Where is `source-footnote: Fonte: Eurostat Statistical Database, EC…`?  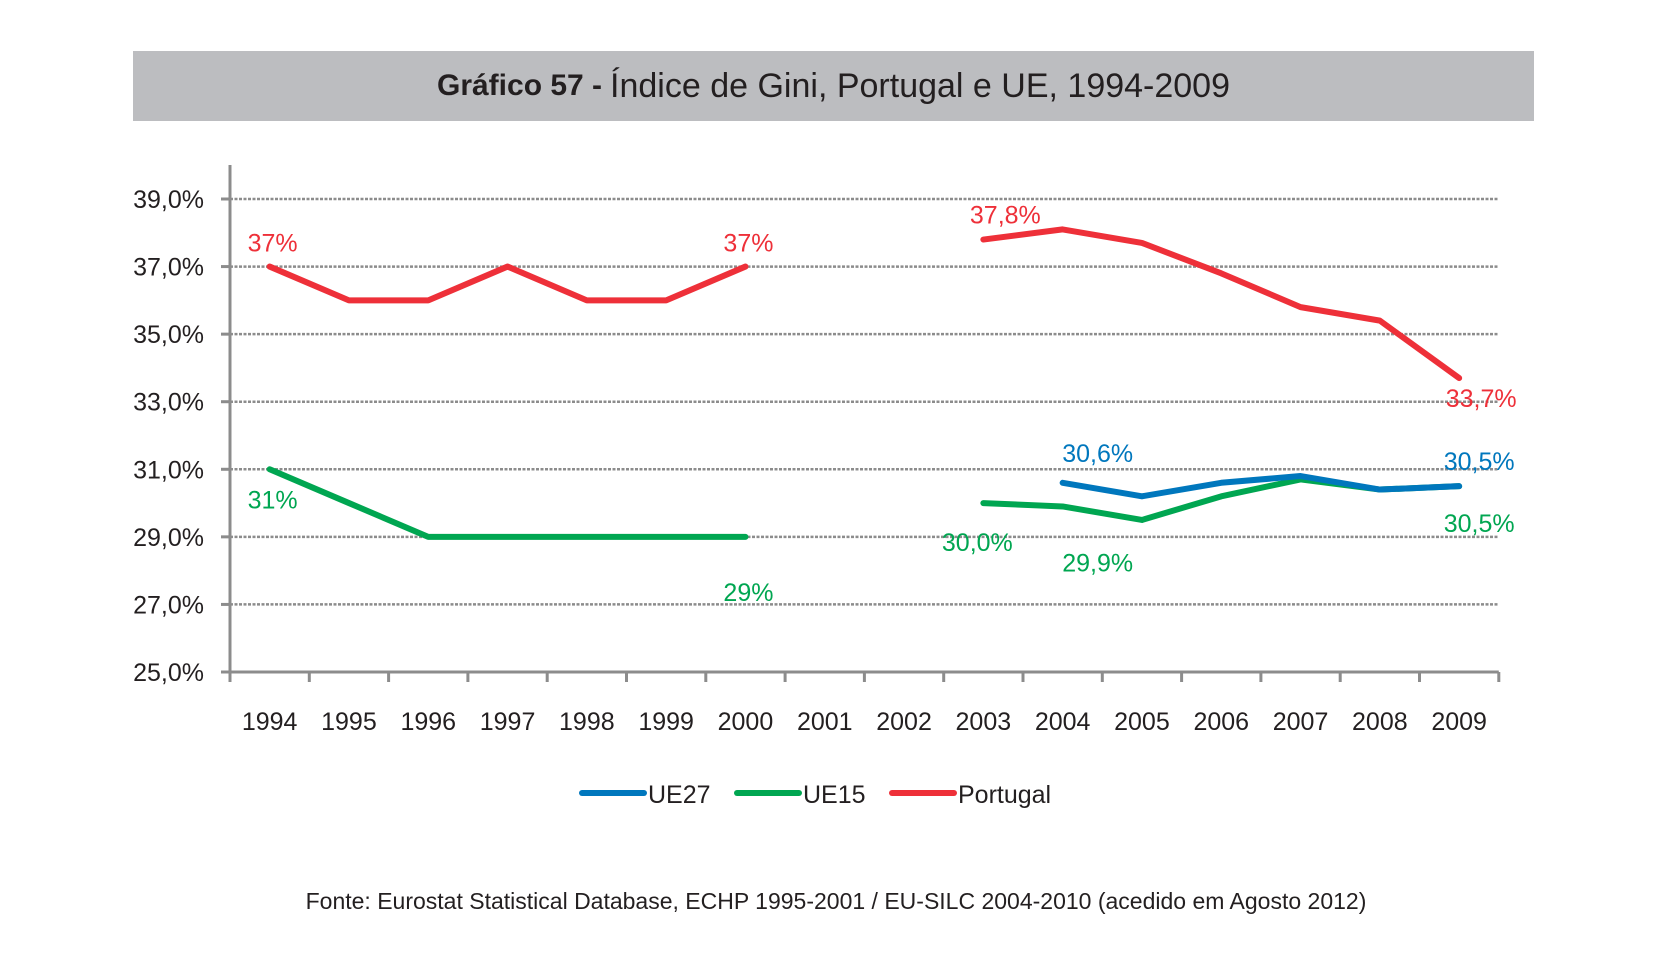 source-footnote: Fonte: Eurostat Statistical Database, EC… is located at coordinates (836, 901).